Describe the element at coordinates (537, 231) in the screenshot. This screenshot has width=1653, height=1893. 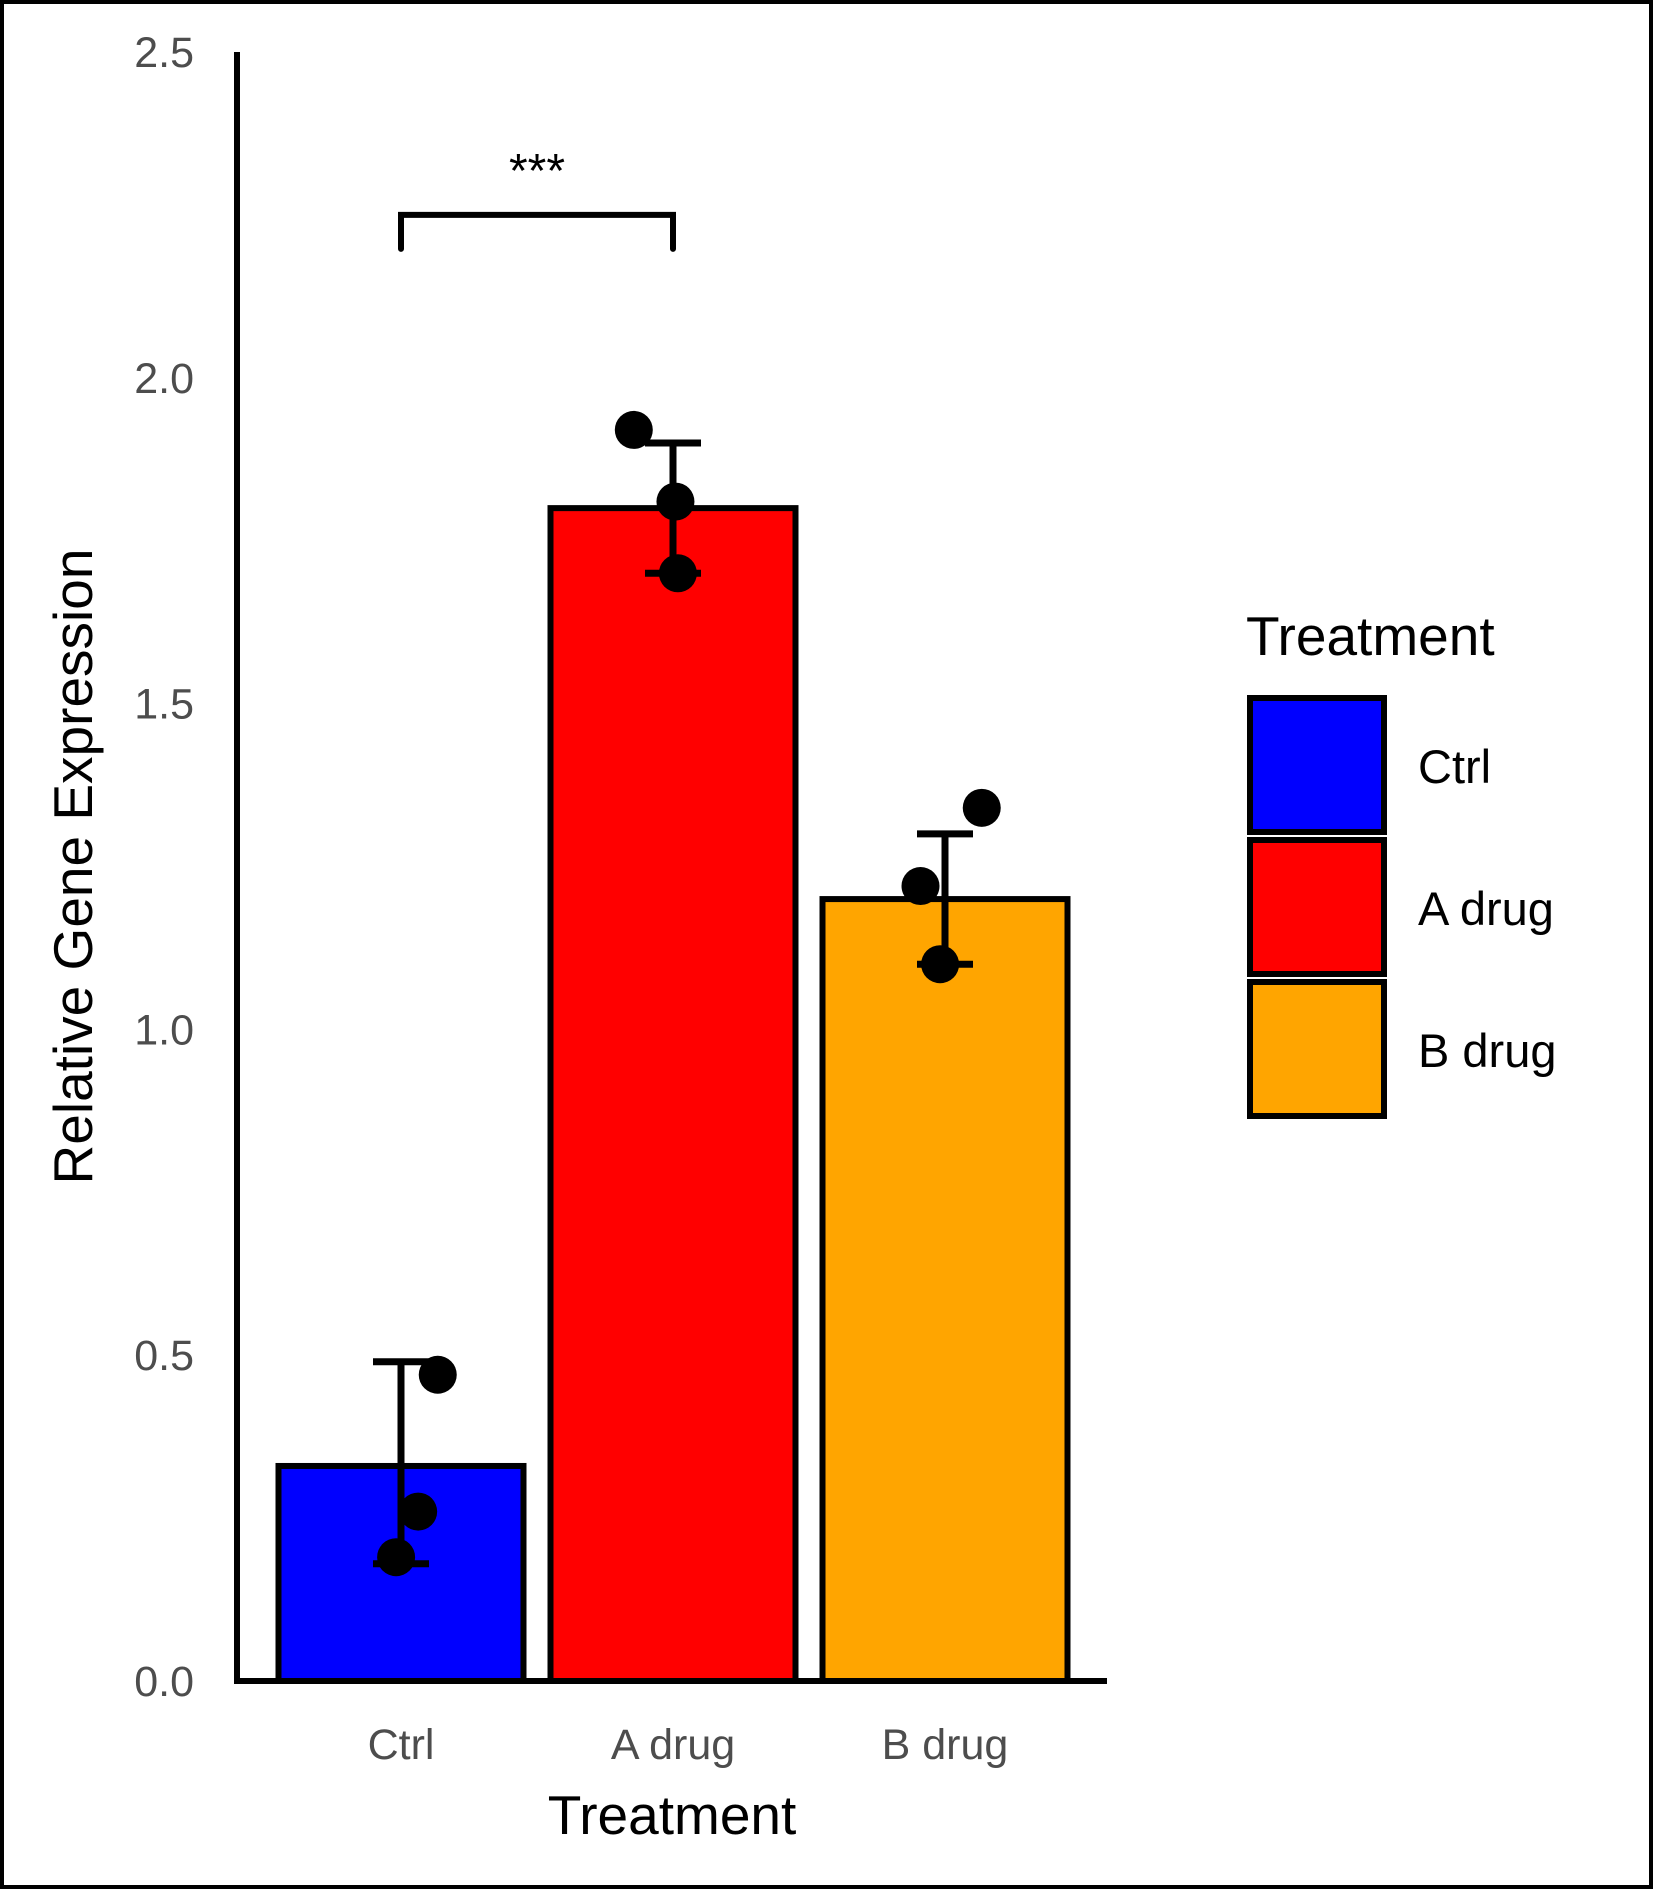
I see `significance-bracket-line` at that location.